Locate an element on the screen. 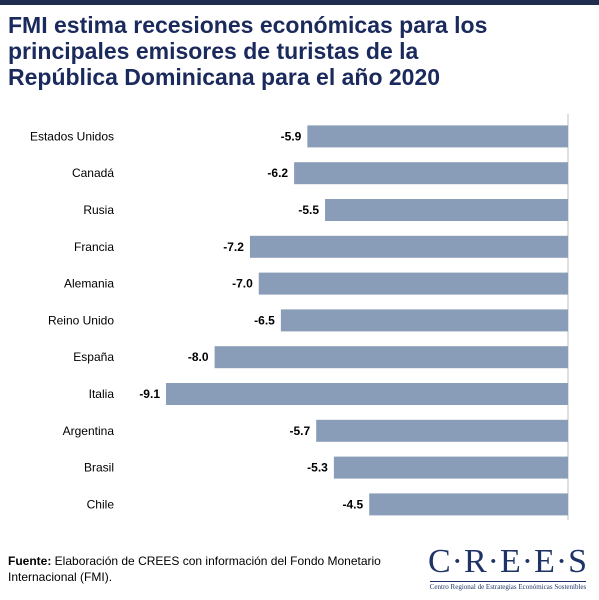 The width and height of the screenshot is (599, 600). category-label-6: España is located at coordinates (93, 357).